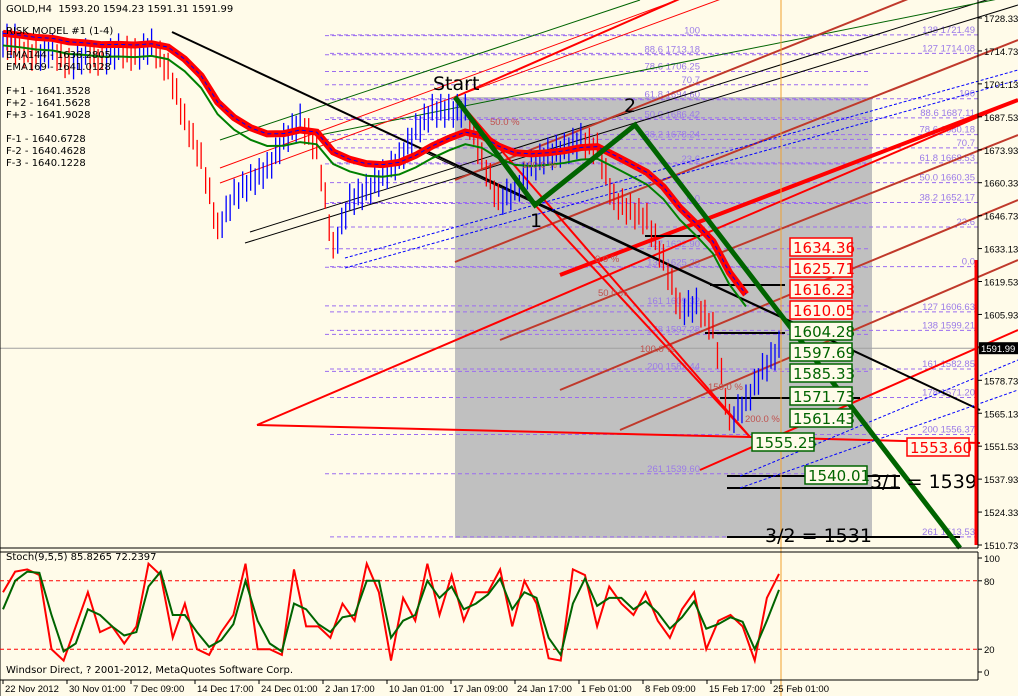 The image size is (1018, 696). What do you see at coordinates (989, 650) in the screenshot?
I see `stoch-tick-label: 20` at bounding box center [989, 650].